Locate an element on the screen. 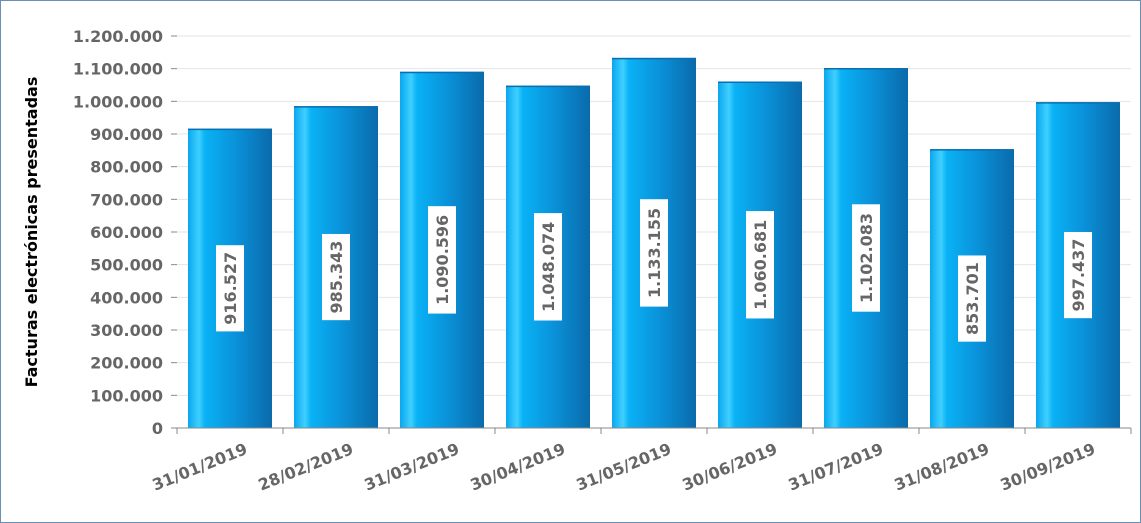 The height and width of the screenshot is (523, 1141). data-label: 1.133.155 is located at coordinates (654, 253).